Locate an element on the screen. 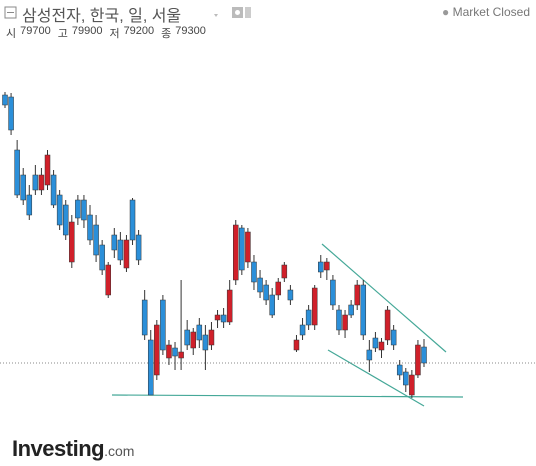 This screenshot has width=536, height=466. ohlc-value: 79700 is located at coordinates (35, 31).